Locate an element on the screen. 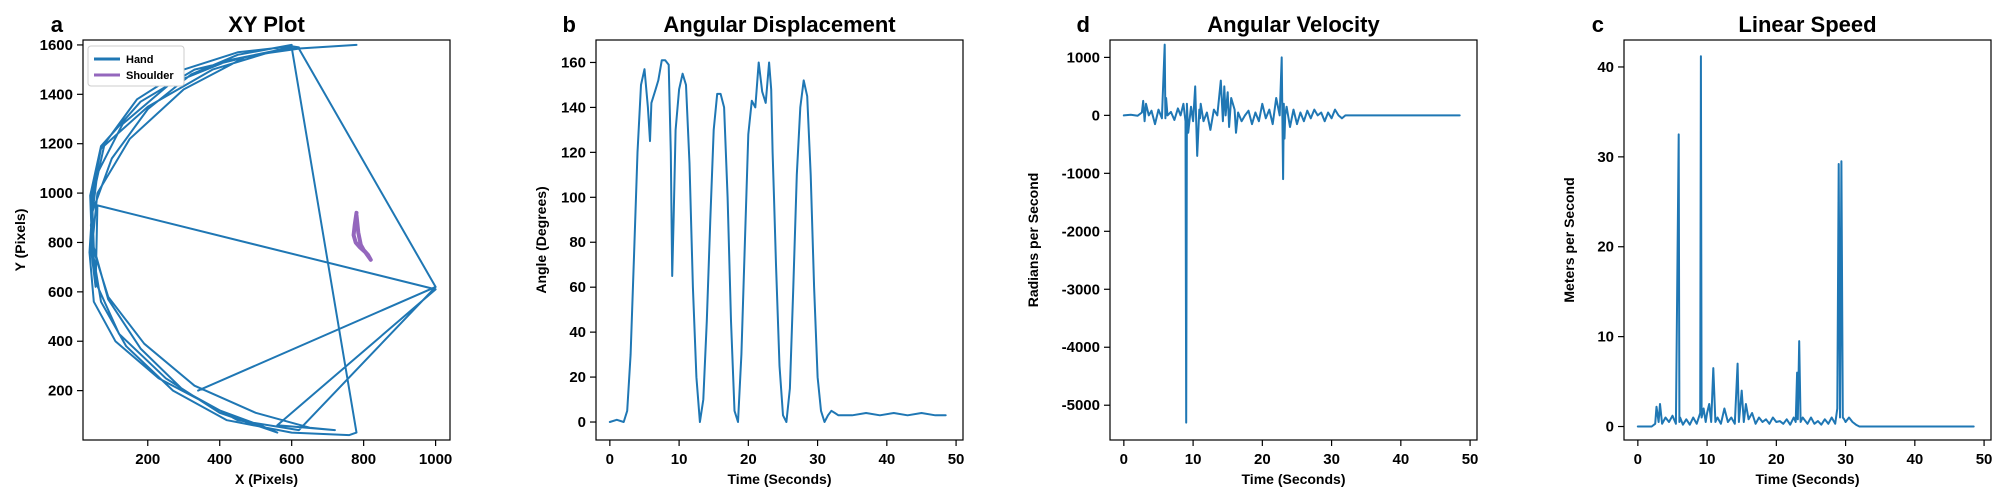 This screenshot has height=500, width=2000. x-axis-label: X (Pixels) is located at coordinates (266, 479).